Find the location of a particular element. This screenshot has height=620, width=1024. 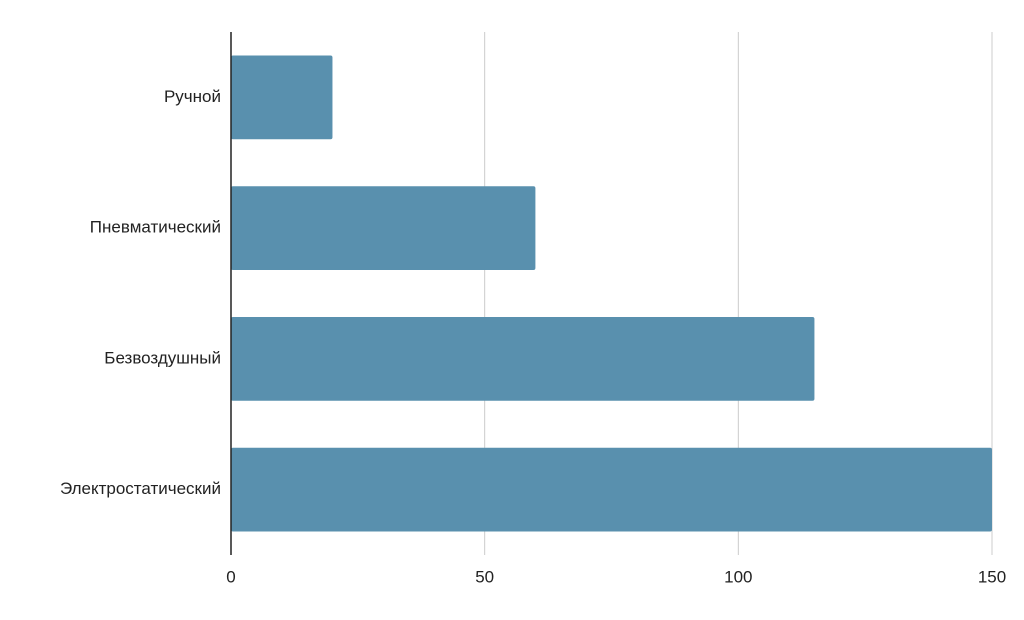

x-tick-label: 0 is located at coordinates (230, 576).